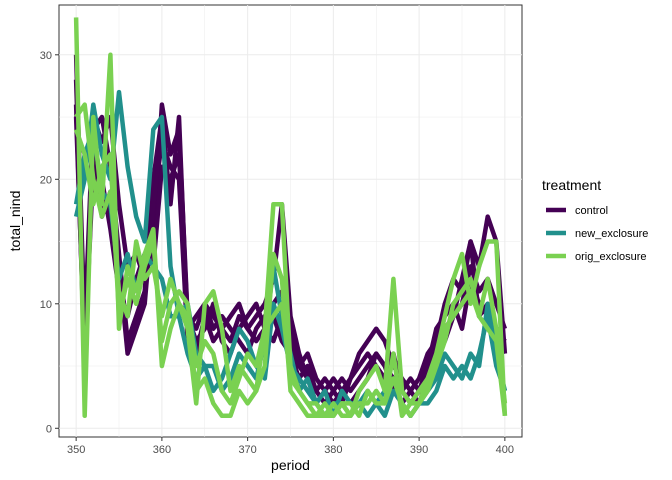 The height and width of the screenshot is (480, 672). Describe the element at coordinates (76, 450) in the screenshot. I see `x-tick-label: 350` at that location.